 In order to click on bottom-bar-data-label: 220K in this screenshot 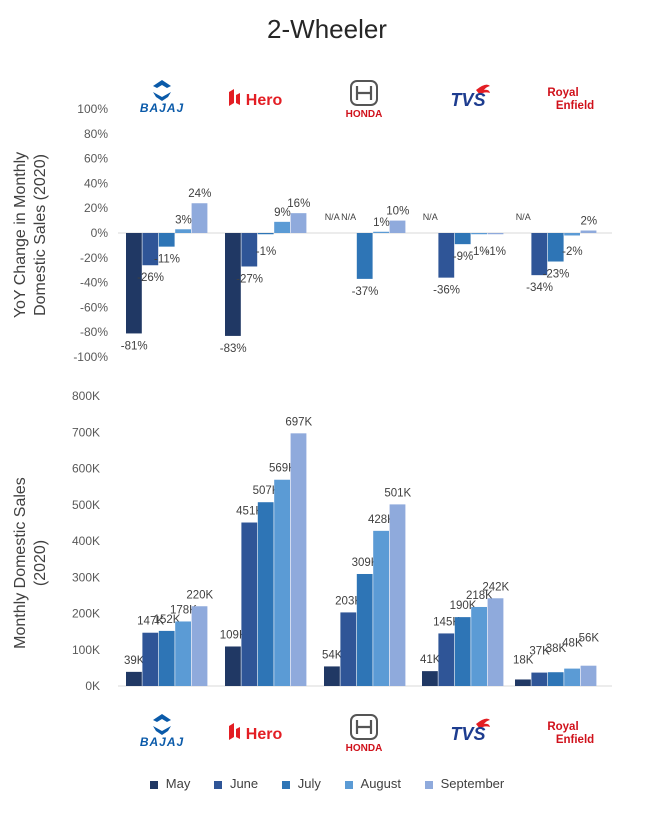, I will do `click(199, 595)`.